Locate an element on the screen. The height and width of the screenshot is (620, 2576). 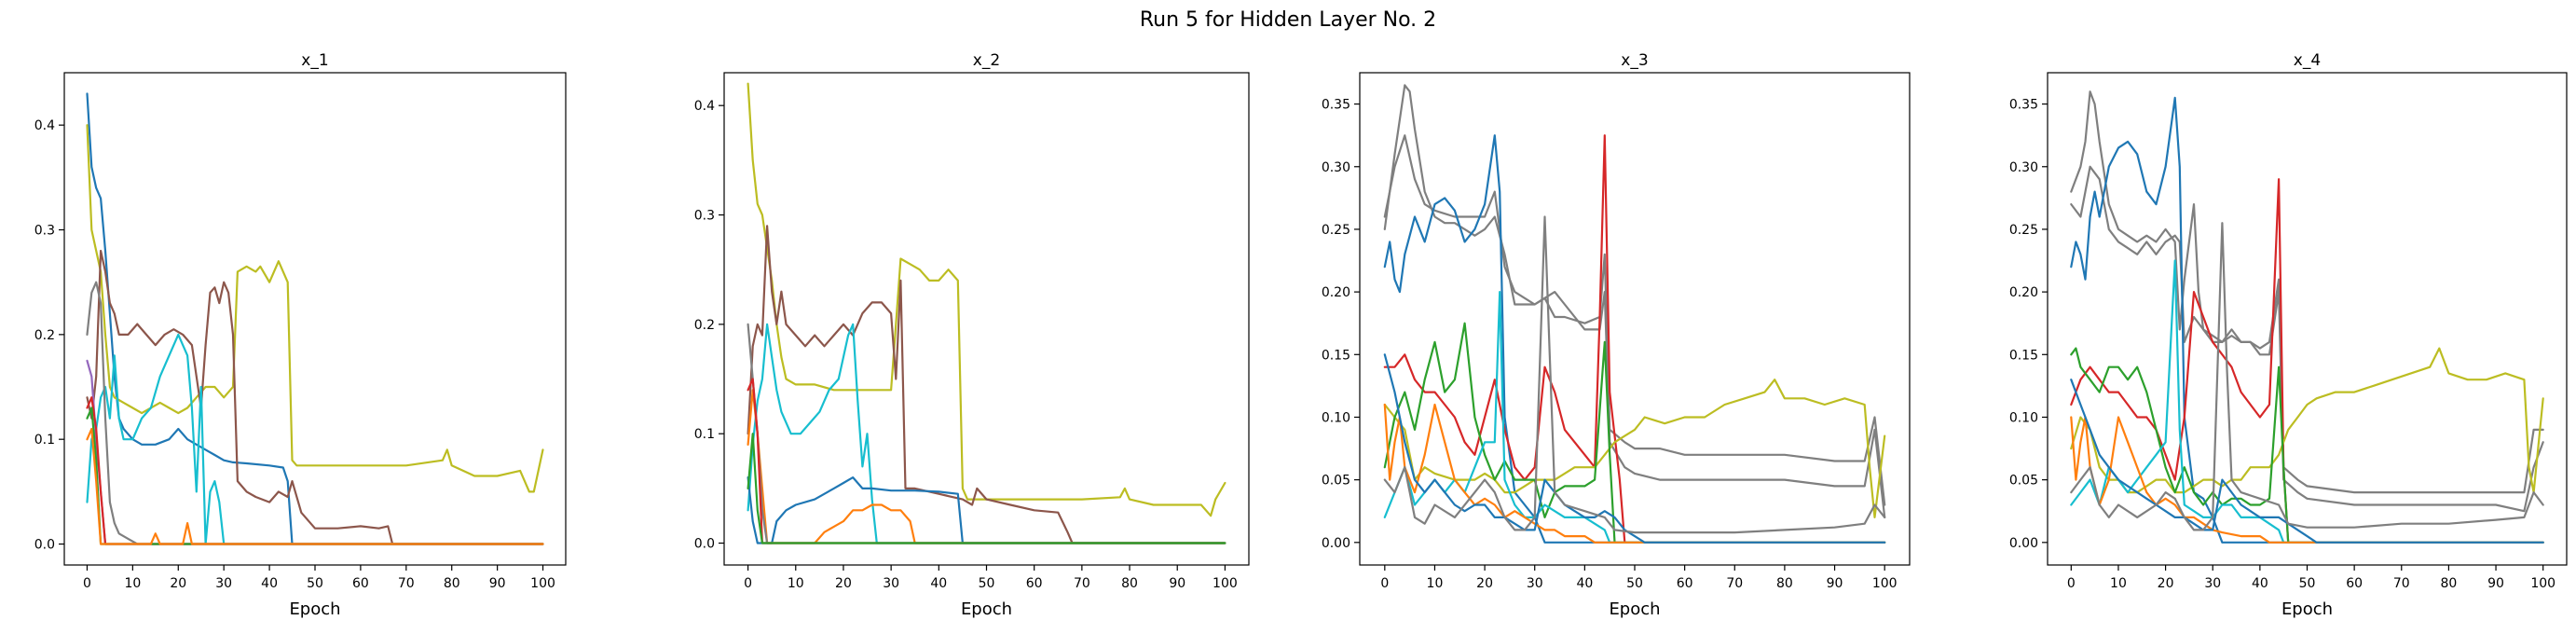
y-tick-label: 0.2 is located at coordinates (44, 335).